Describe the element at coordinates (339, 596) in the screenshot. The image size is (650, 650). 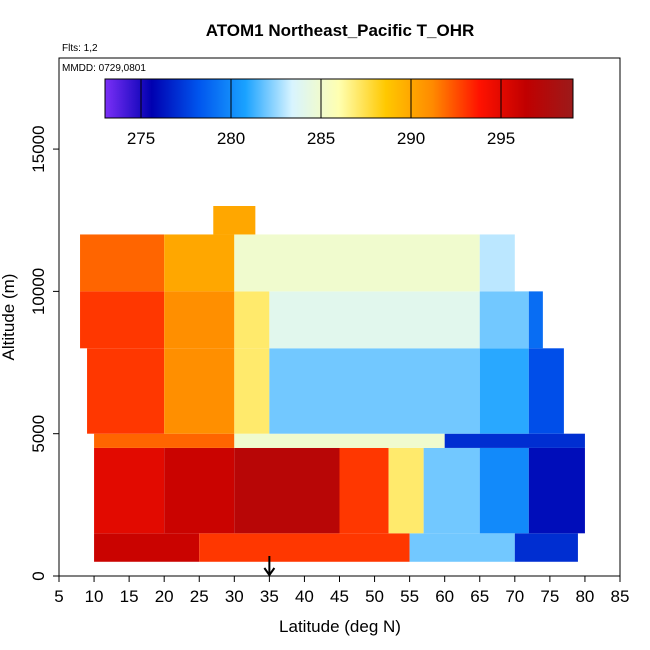
I see `x-tick-label: 45` at that location.